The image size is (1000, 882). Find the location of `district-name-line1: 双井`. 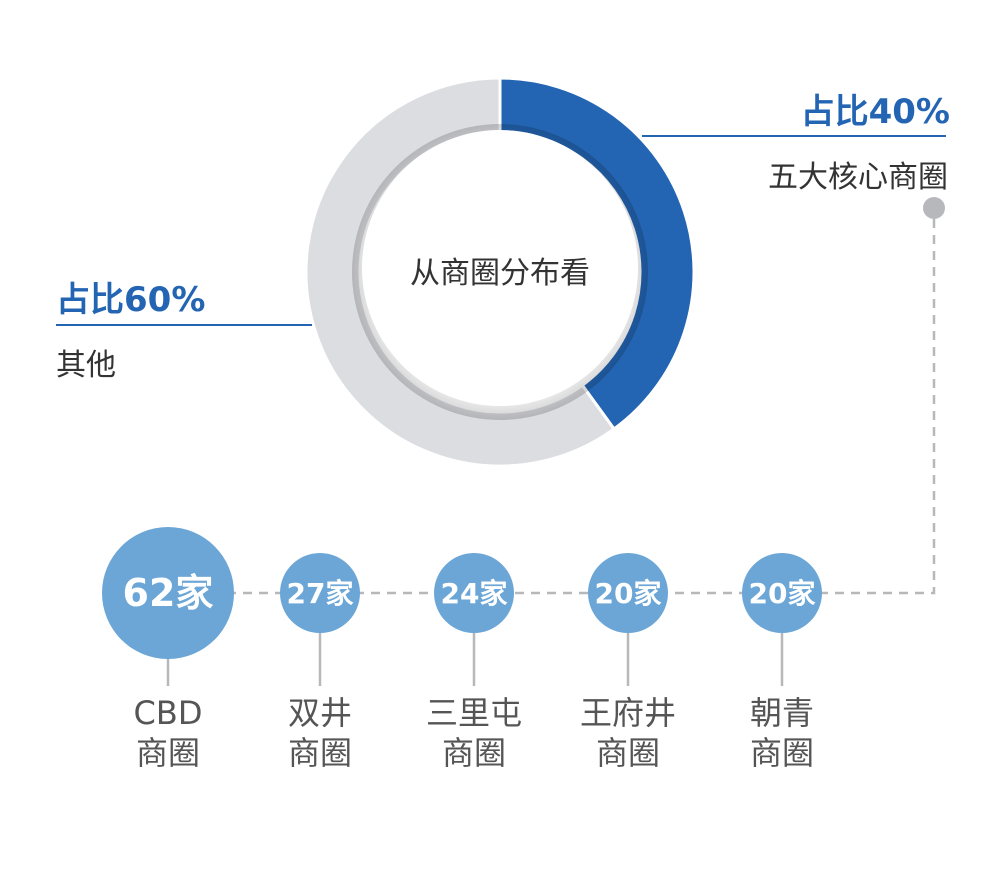

district-name-line1: 双井 is located at coordinates (319, 713).